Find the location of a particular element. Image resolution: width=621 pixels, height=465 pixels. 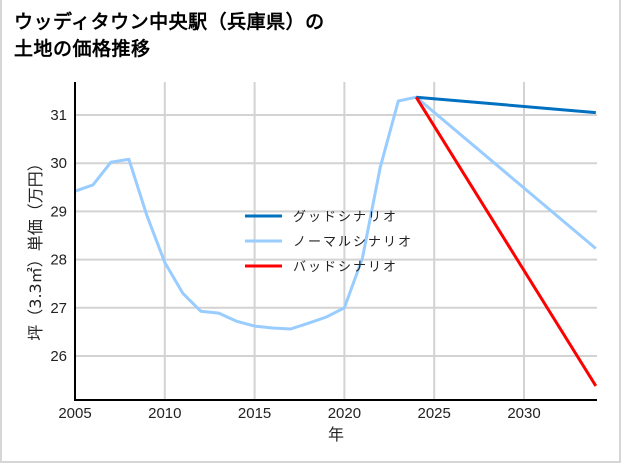

x-tick-label: 2015 is located at coordinates (254, 413).